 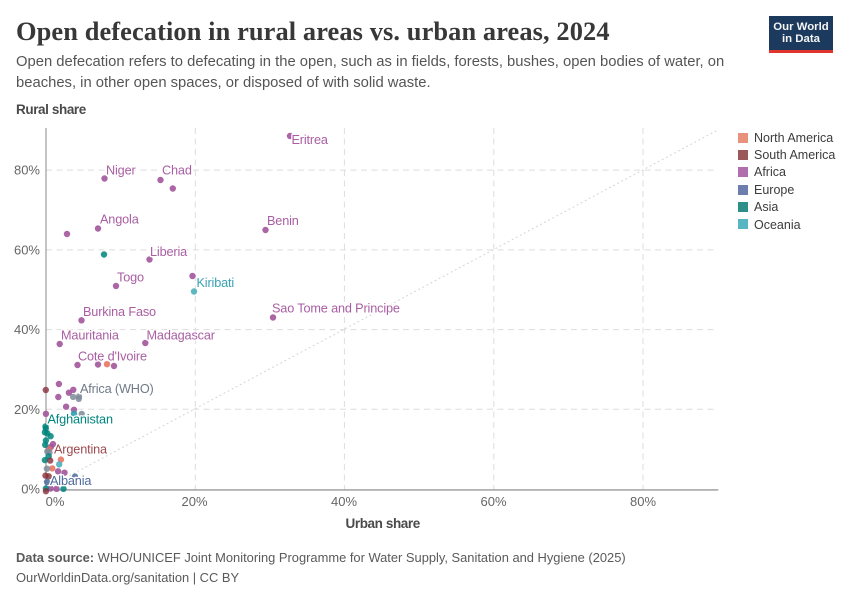 What do you see at coordinates (336, 309) in the screenshot?
I see `svg-text: Sao Tome and Principe` at bounding box center [336, 309].